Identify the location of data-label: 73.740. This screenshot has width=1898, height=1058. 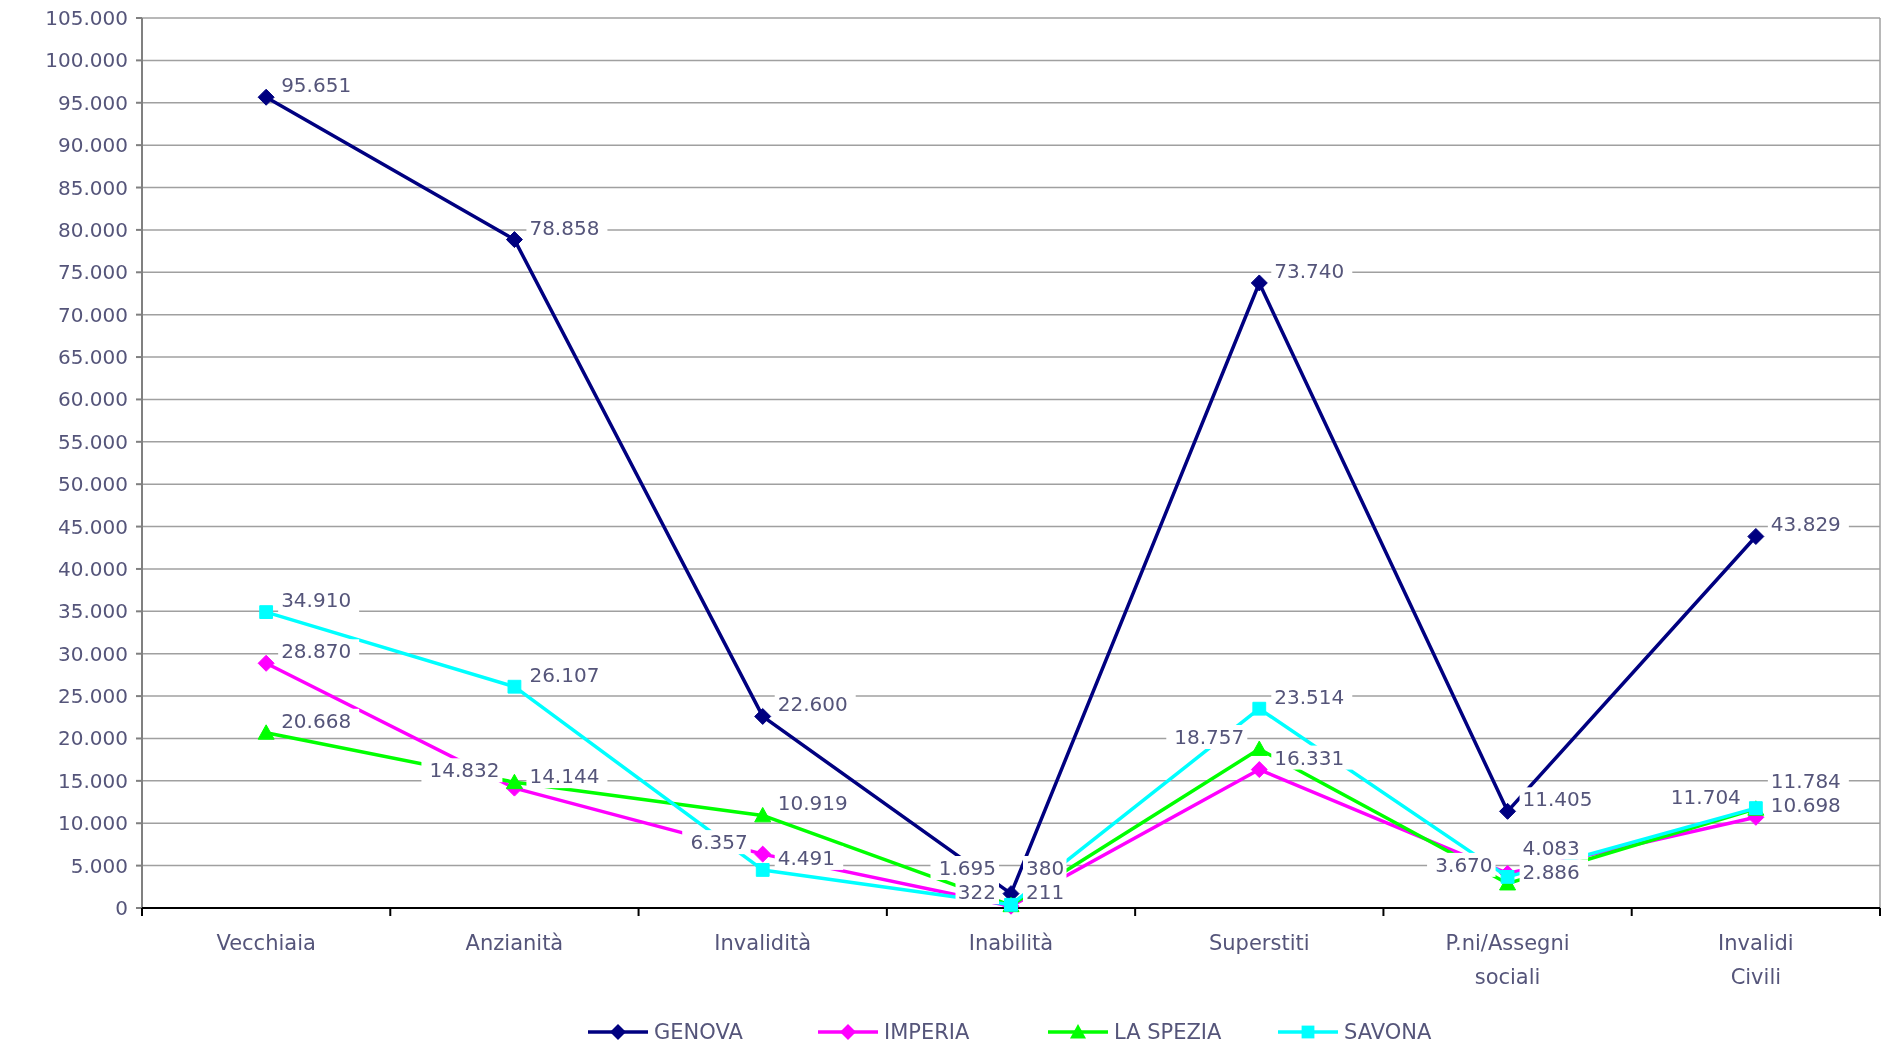
(1309, 270).